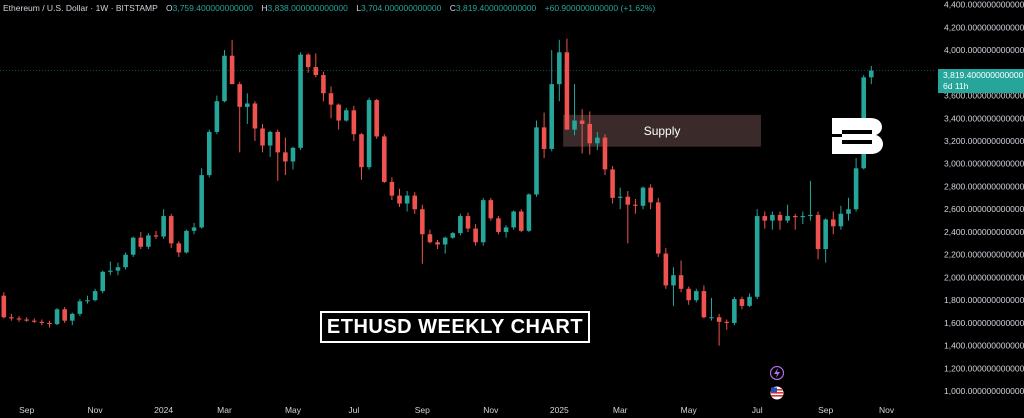 The width and height of the screenshot is (1024, 418). Describe the element at coordinates (984, 277) in the screenshot. I see `price-tick-label: 2,000.000000000000` at that location.